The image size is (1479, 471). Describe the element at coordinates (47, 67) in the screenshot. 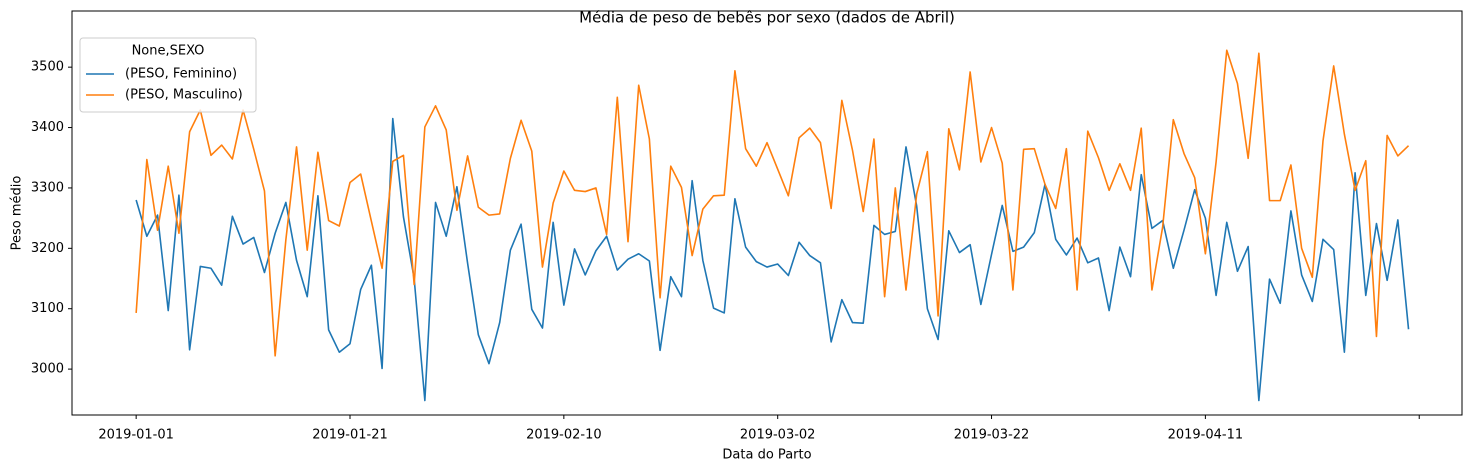

I see `y-tick-label: 3500` at that location.